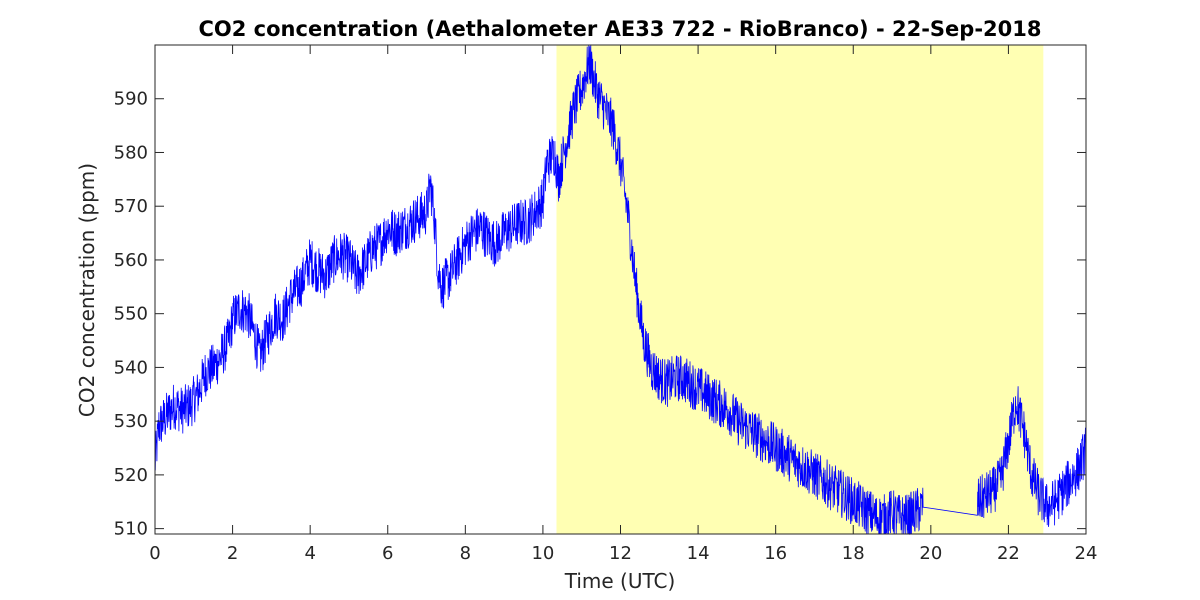 The image size is (1200, 600). What do you see at coordinates (620, 553) in the screenshot?
I see `x-tick-label: 12` at bounding box center [620, 553].